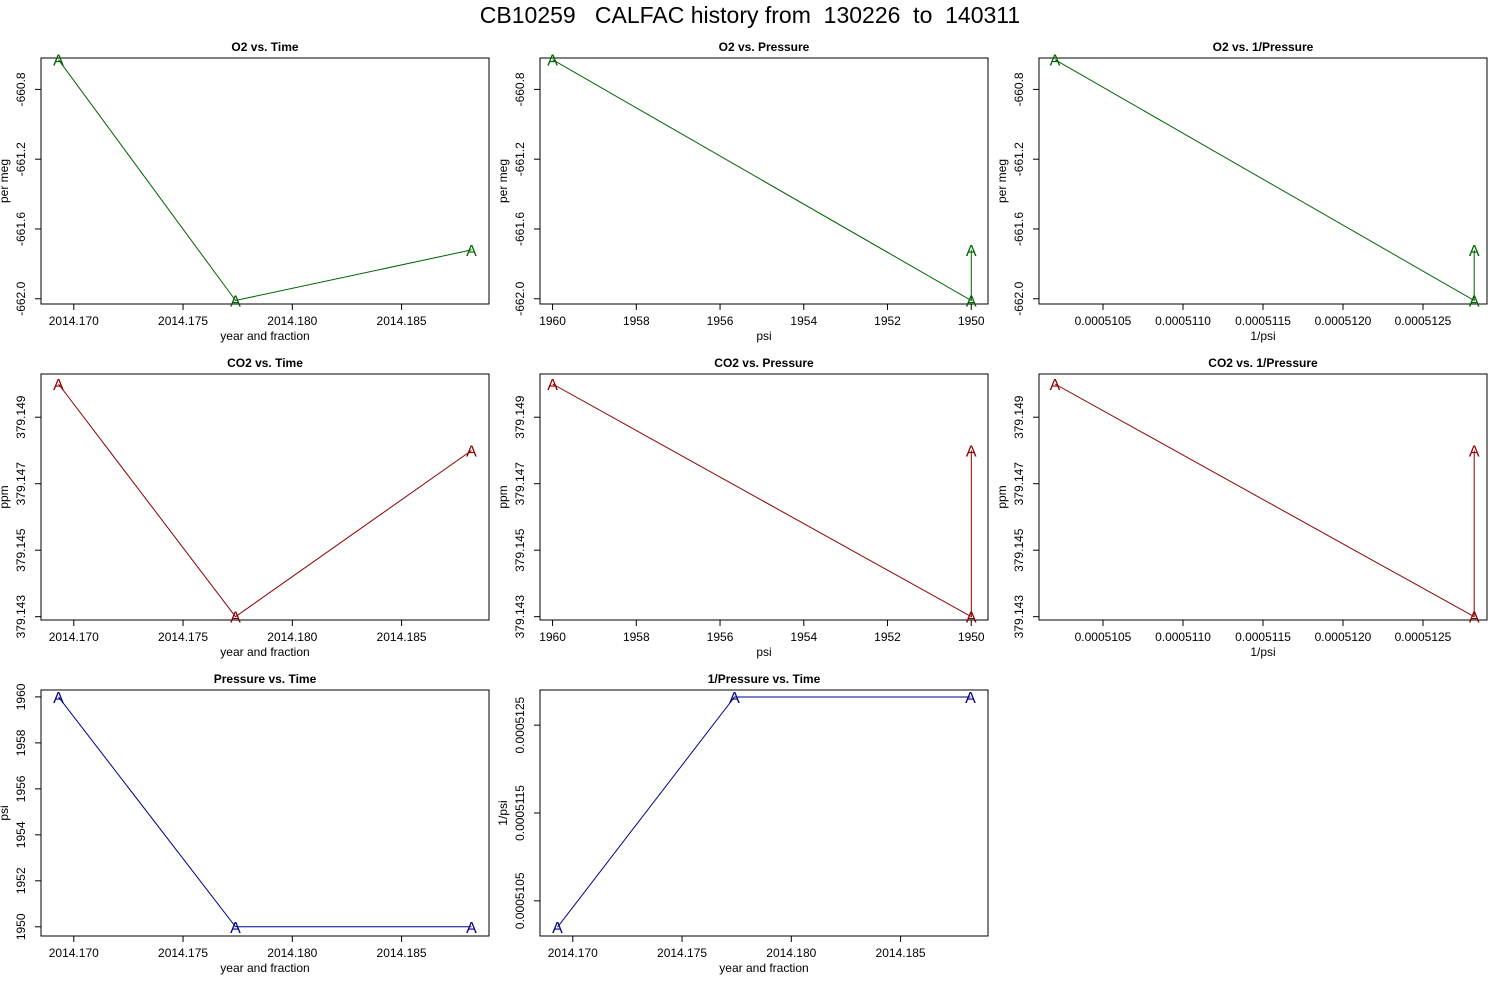  What do you see at coordinates (1262, 652) in the screenshot?
I see `x-axis-label: 1/psi` at bounding box center [1262, 652].